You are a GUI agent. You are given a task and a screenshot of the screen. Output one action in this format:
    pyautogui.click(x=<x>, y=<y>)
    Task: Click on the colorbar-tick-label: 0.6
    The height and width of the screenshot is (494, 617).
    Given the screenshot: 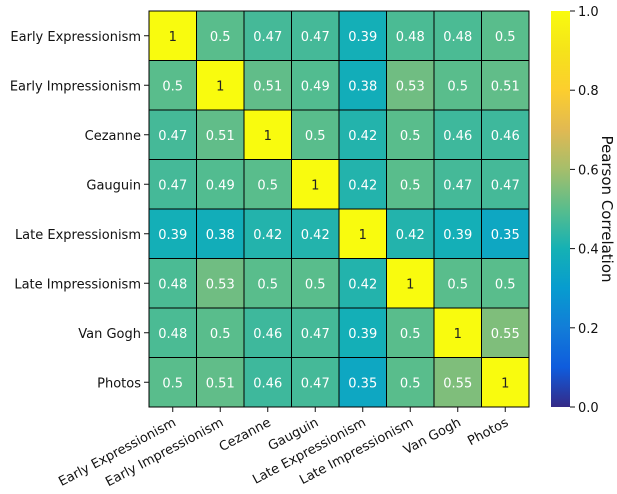 What is the action you would take?
    pyautogui.click(x=588, y=170)
    